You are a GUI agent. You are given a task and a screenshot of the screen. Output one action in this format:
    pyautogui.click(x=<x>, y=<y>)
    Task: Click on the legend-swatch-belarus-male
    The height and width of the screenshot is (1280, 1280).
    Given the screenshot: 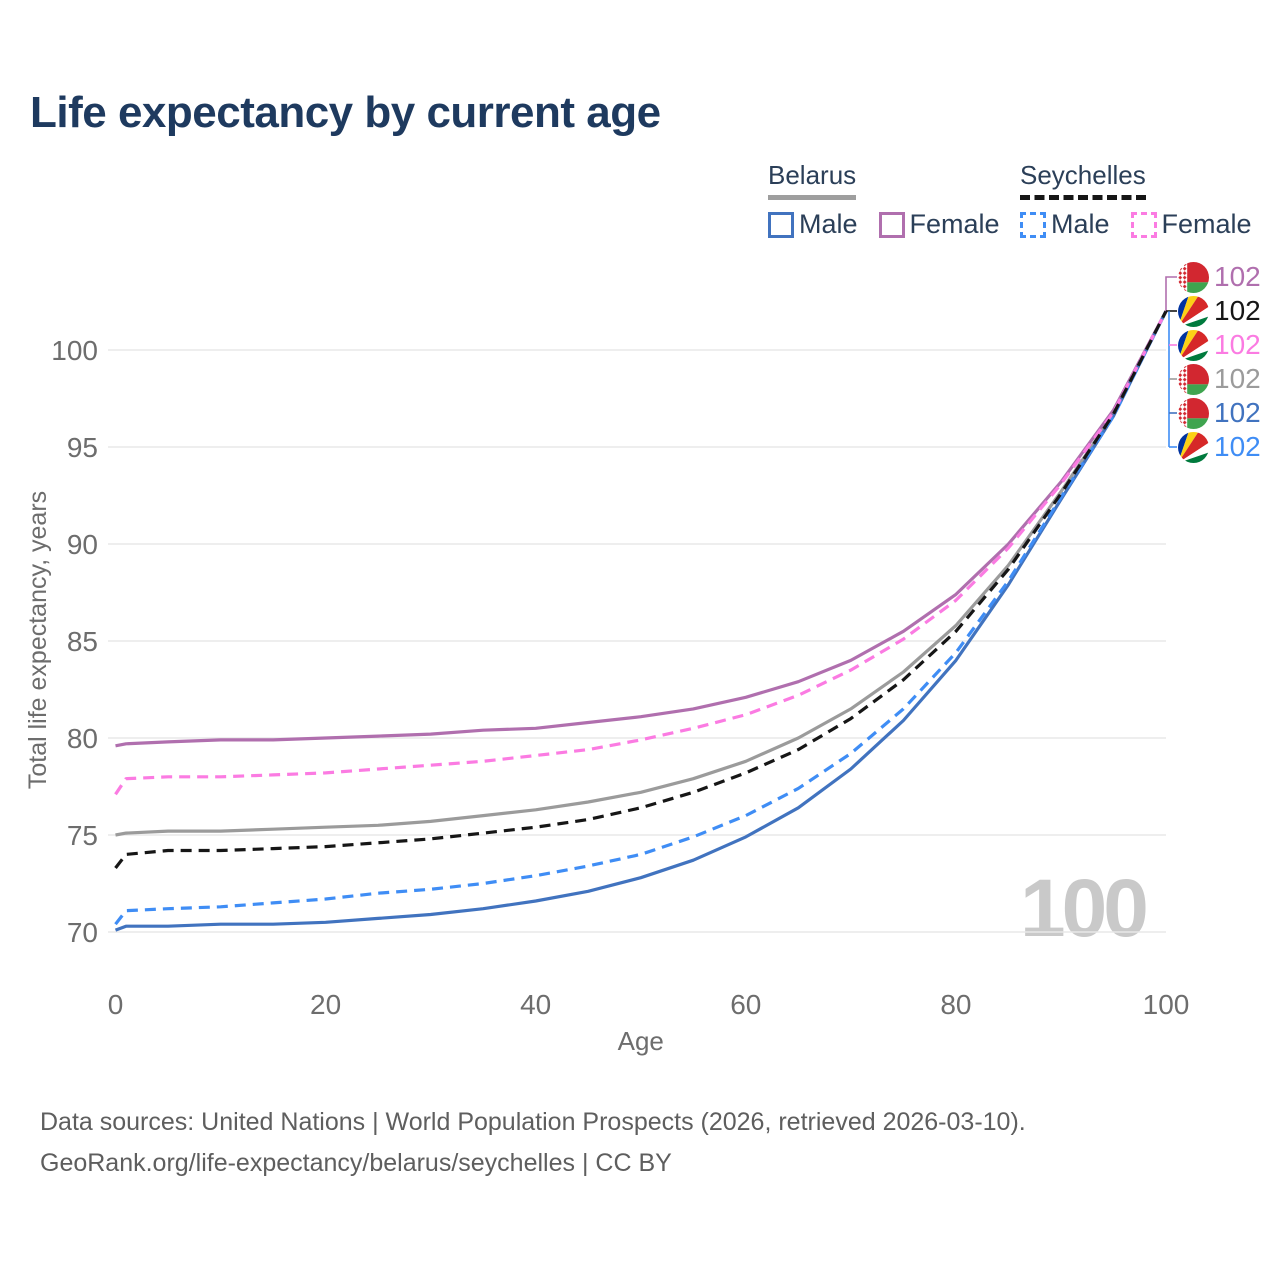 What is the action you would take?
    pyautogui.click(x=781, y=224)
    